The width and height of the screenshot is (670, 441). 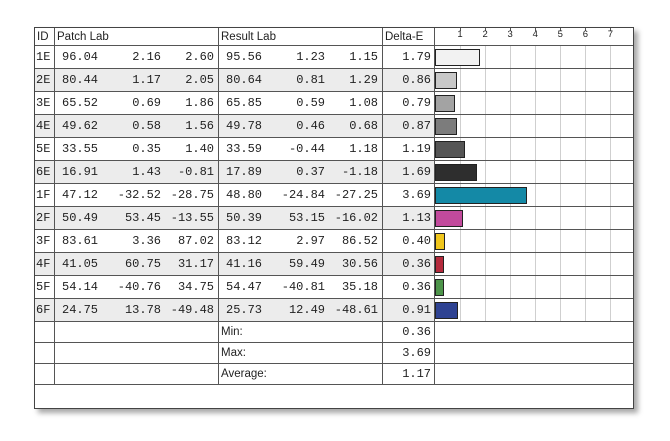 I want to click on patch-lab-b: -0.81, so click(x=195, y=172).